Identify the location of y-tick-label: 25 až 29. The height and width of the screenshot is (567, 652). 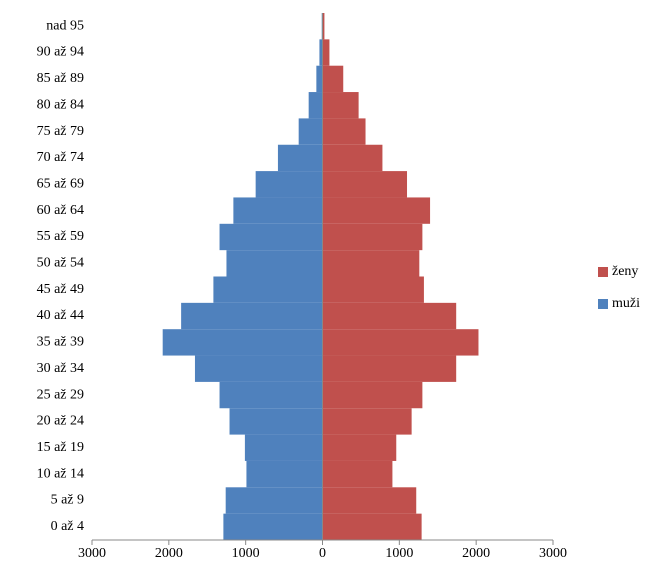
(60, 394).